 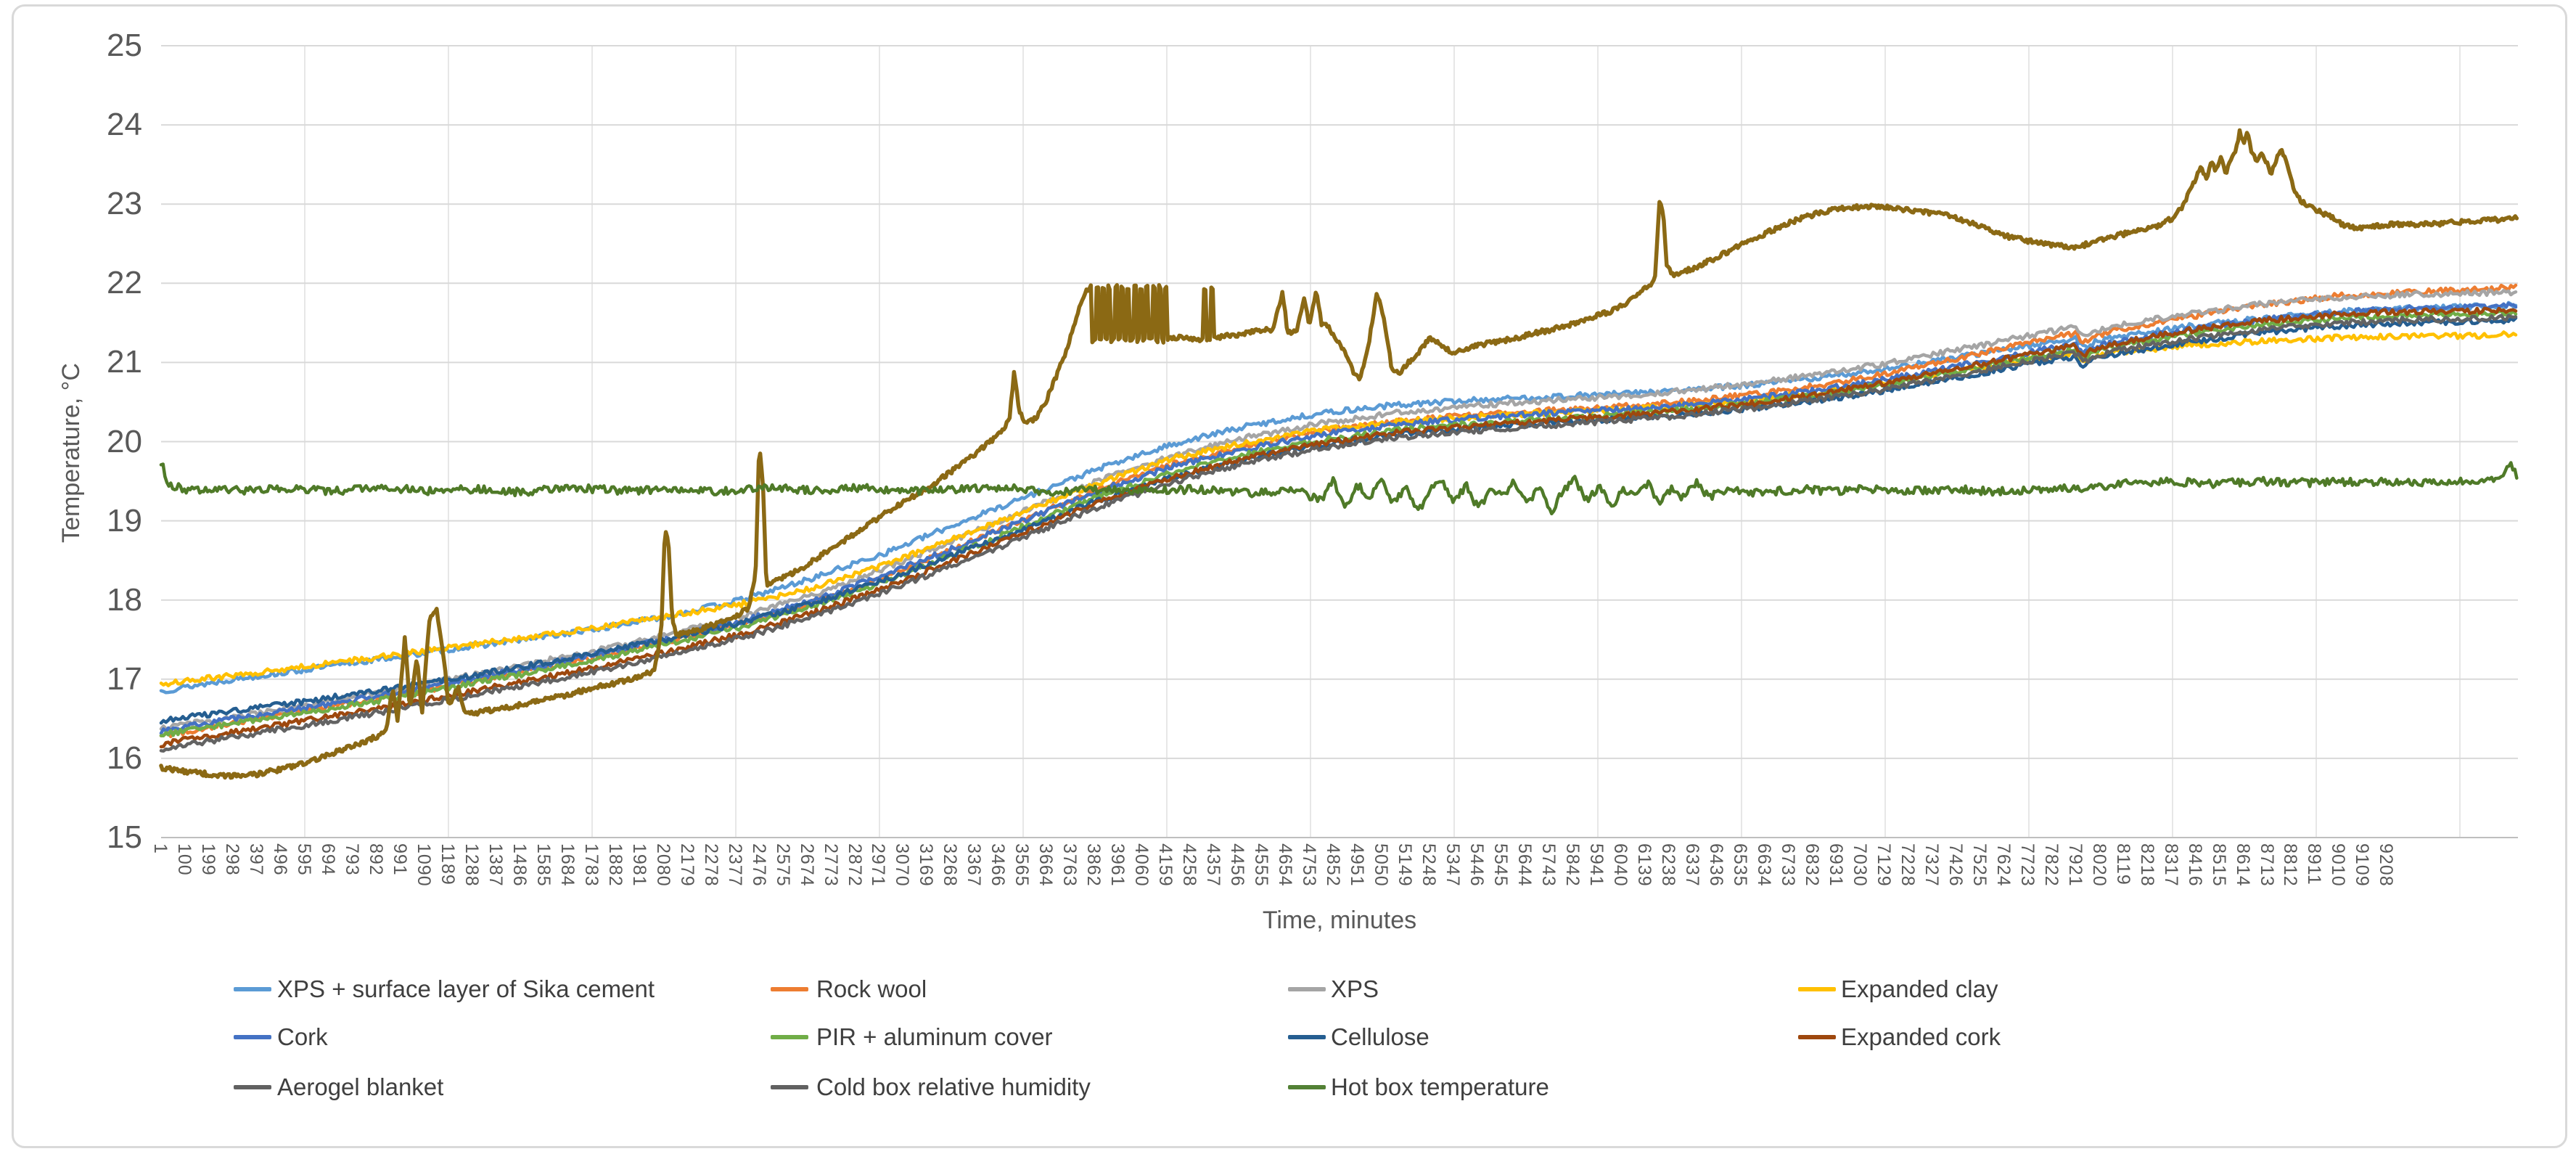 I want to click on x-tick-label: 8317, so click(x=2170, y=865).